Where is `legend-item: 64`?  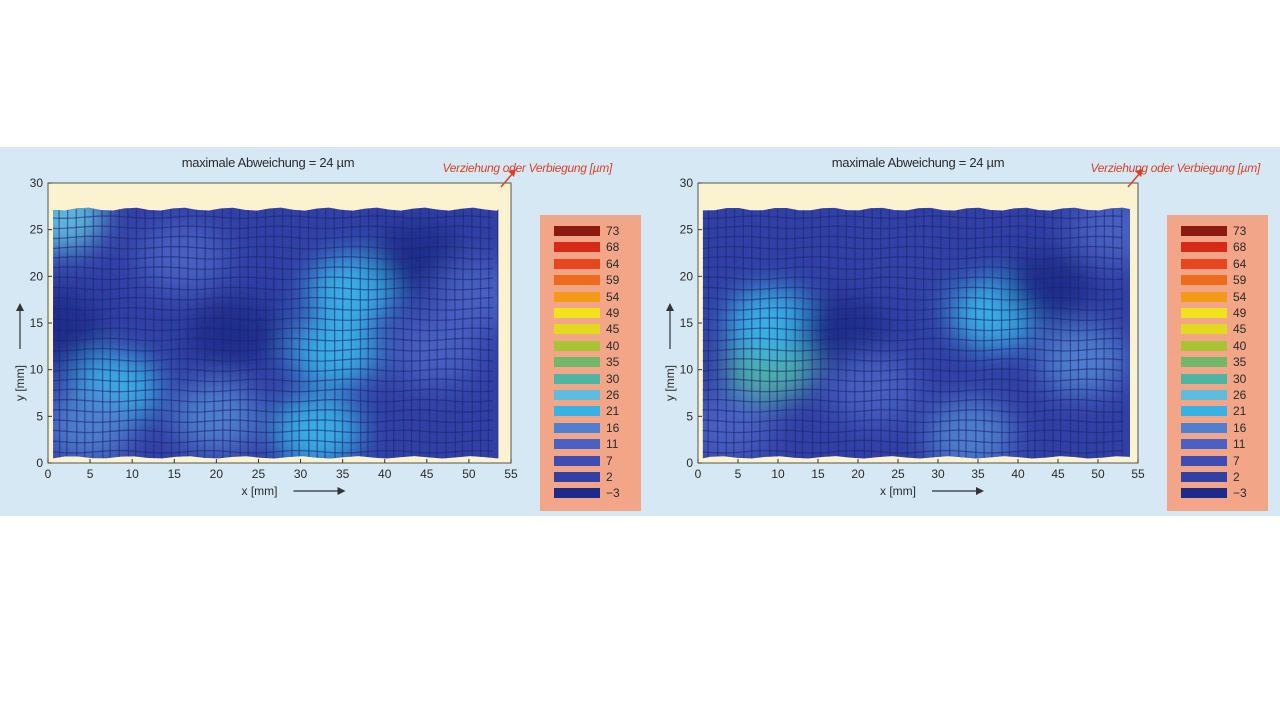 legend-item: 64 is located at coordinates (1217, 264).